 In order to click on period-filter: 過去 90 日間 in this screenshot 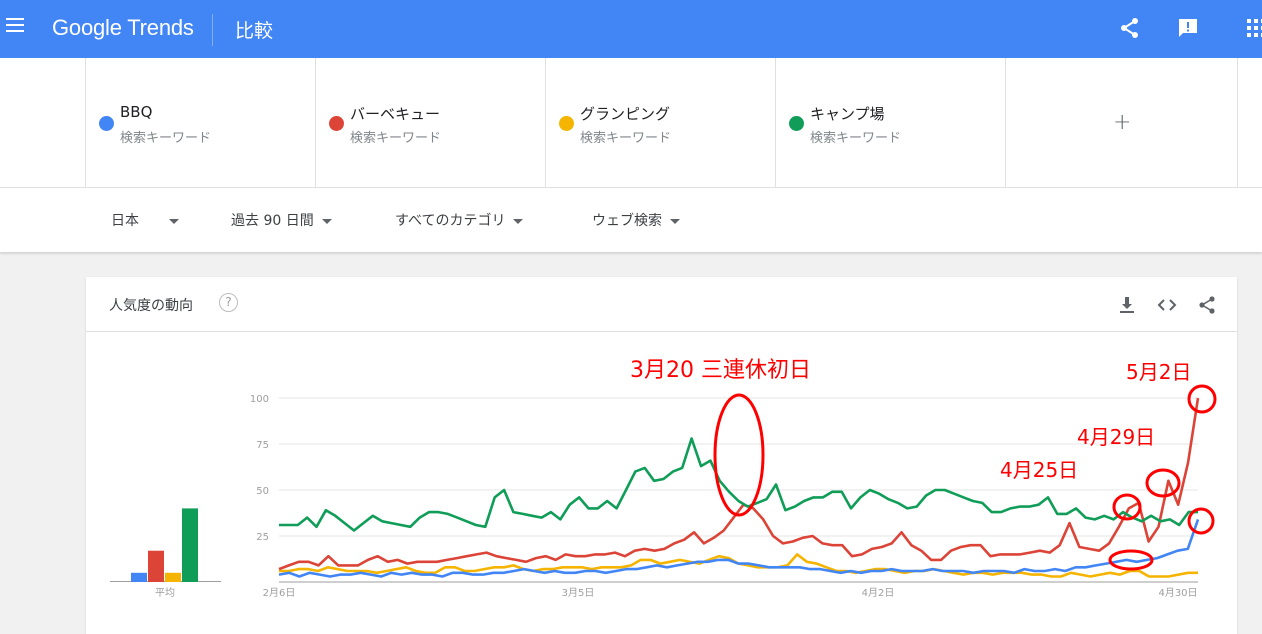, I will do `click(281, 220)`.